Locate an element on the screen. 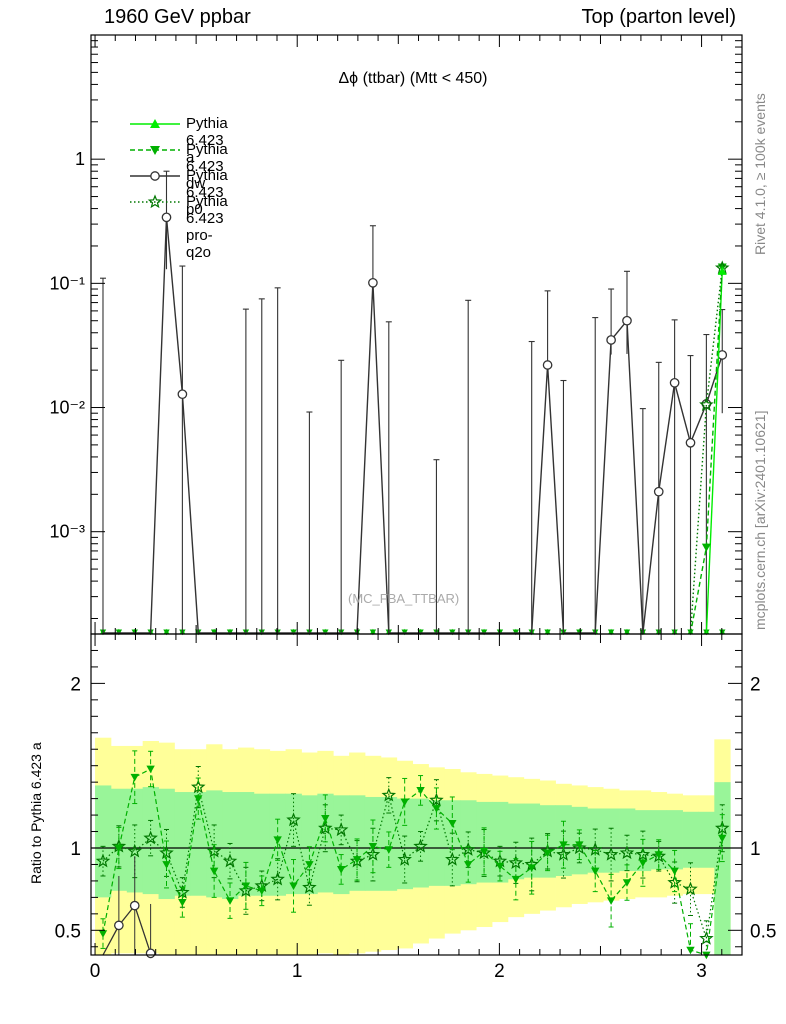  legend-label-dw: Pythia 6.423 dw is located at coordinates (207, 166).